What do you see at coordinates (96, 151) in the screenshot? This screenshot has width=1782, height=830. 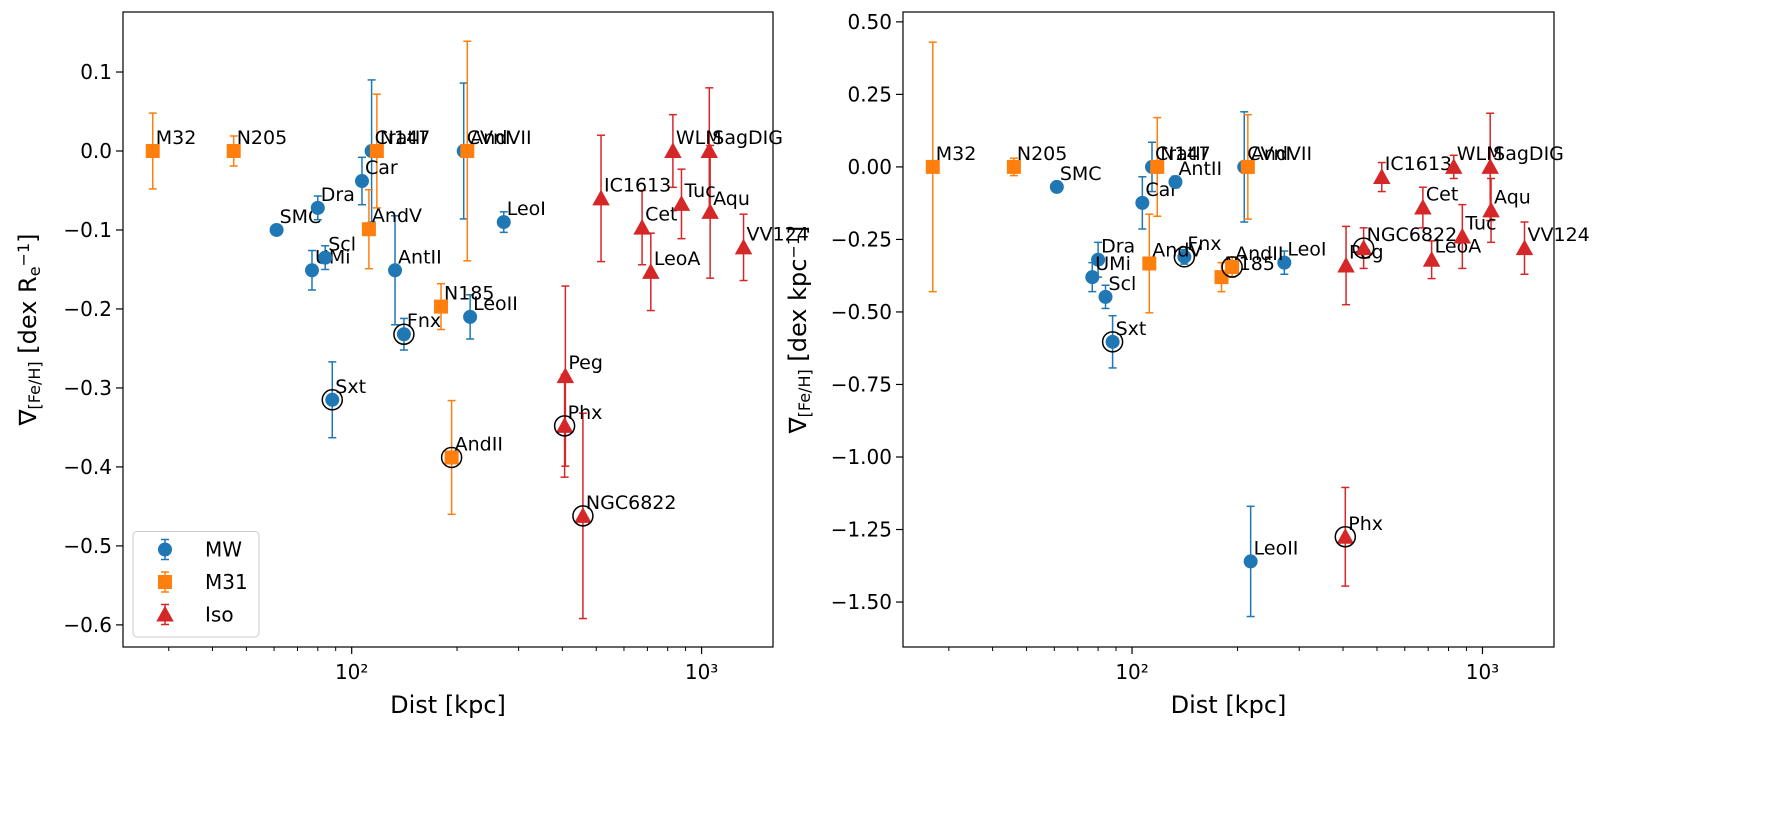 I see `y-tick-label: 0.0` at bounding box center [96, 151].